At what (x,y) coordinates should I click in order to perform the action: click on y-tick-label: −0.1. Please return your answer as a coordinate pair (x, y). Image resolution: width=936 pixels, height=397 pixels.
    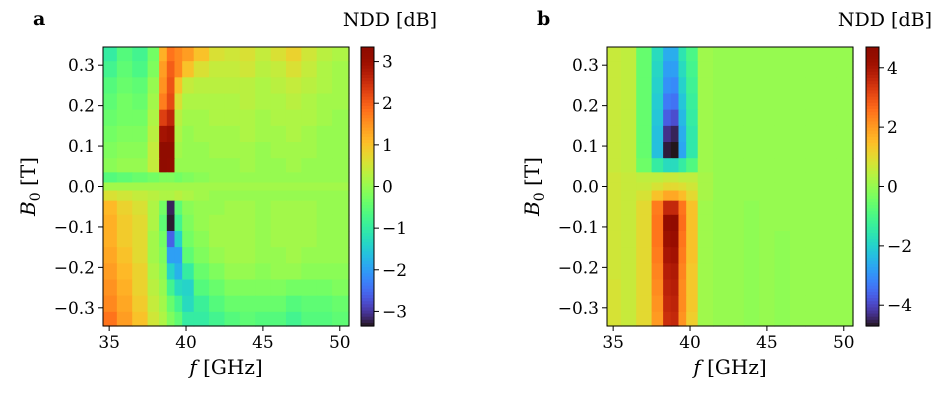
    Looking at the image, I should click on (578, 228).